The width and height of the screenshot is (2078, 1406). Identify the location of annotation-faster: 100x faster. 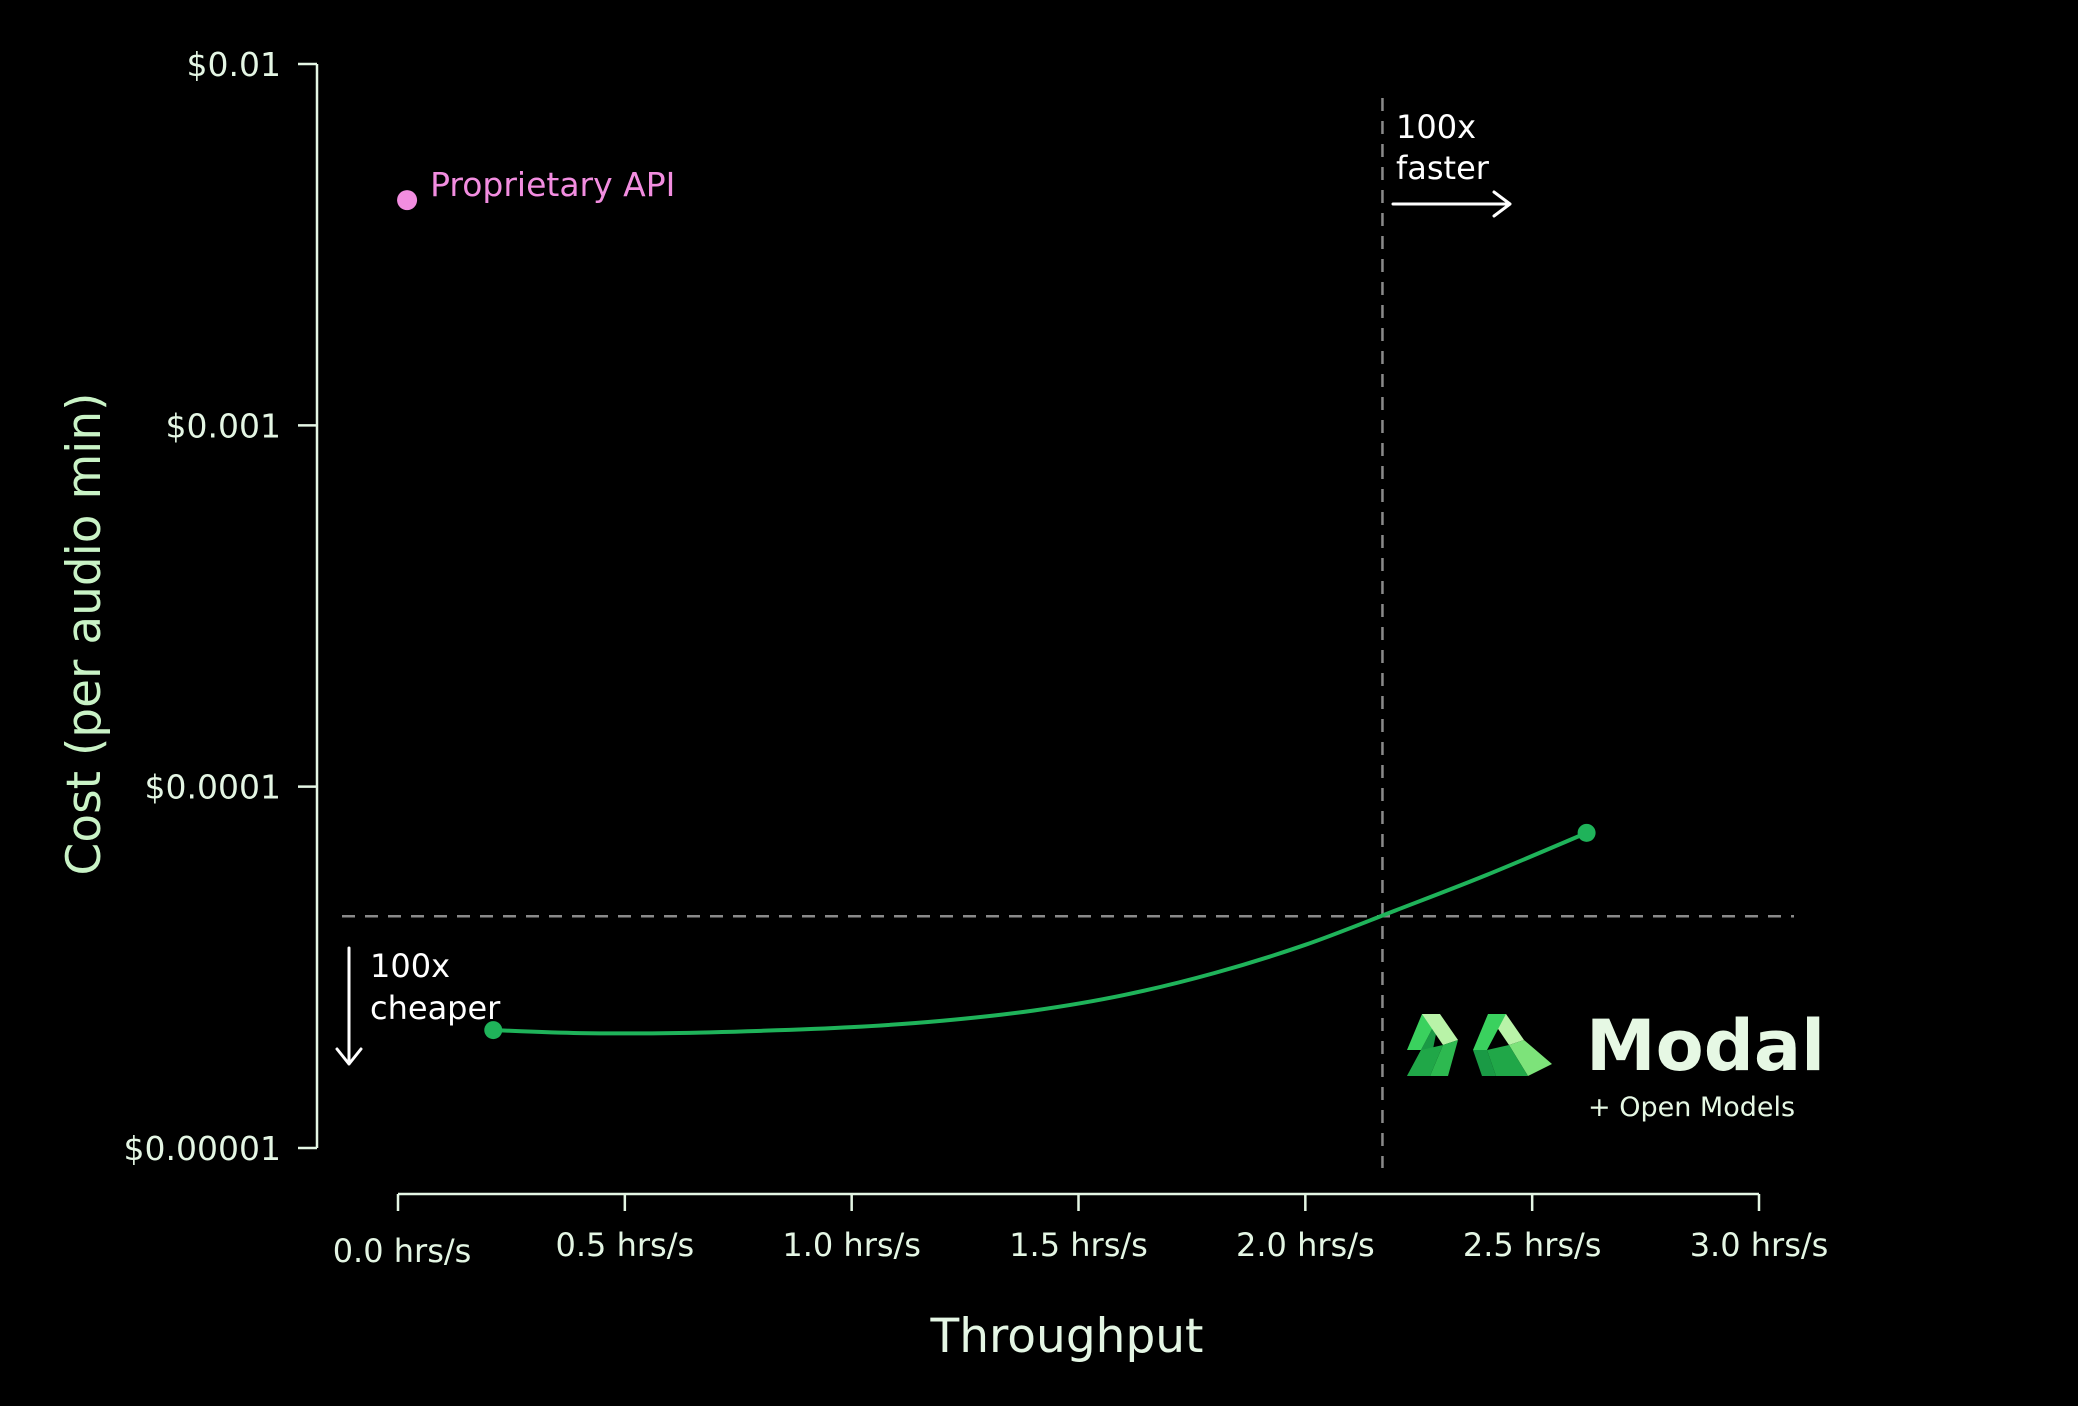
(1451, 163).